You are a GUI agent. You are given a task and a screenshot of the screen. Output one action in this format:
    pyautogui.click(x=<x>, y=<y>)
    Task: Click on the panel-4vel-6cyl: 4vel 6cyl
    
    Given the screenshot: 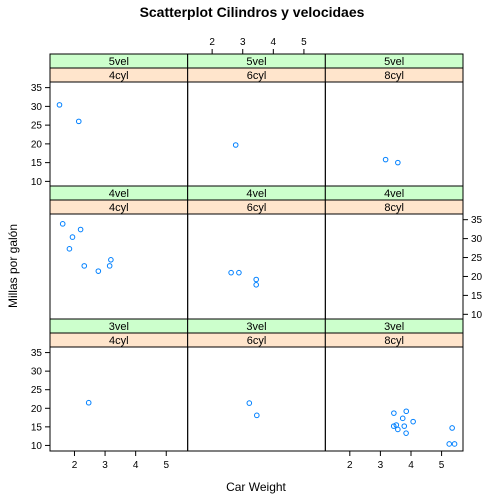 What is the action you would take?
    pyautogui.click(x=256, y=253)
    